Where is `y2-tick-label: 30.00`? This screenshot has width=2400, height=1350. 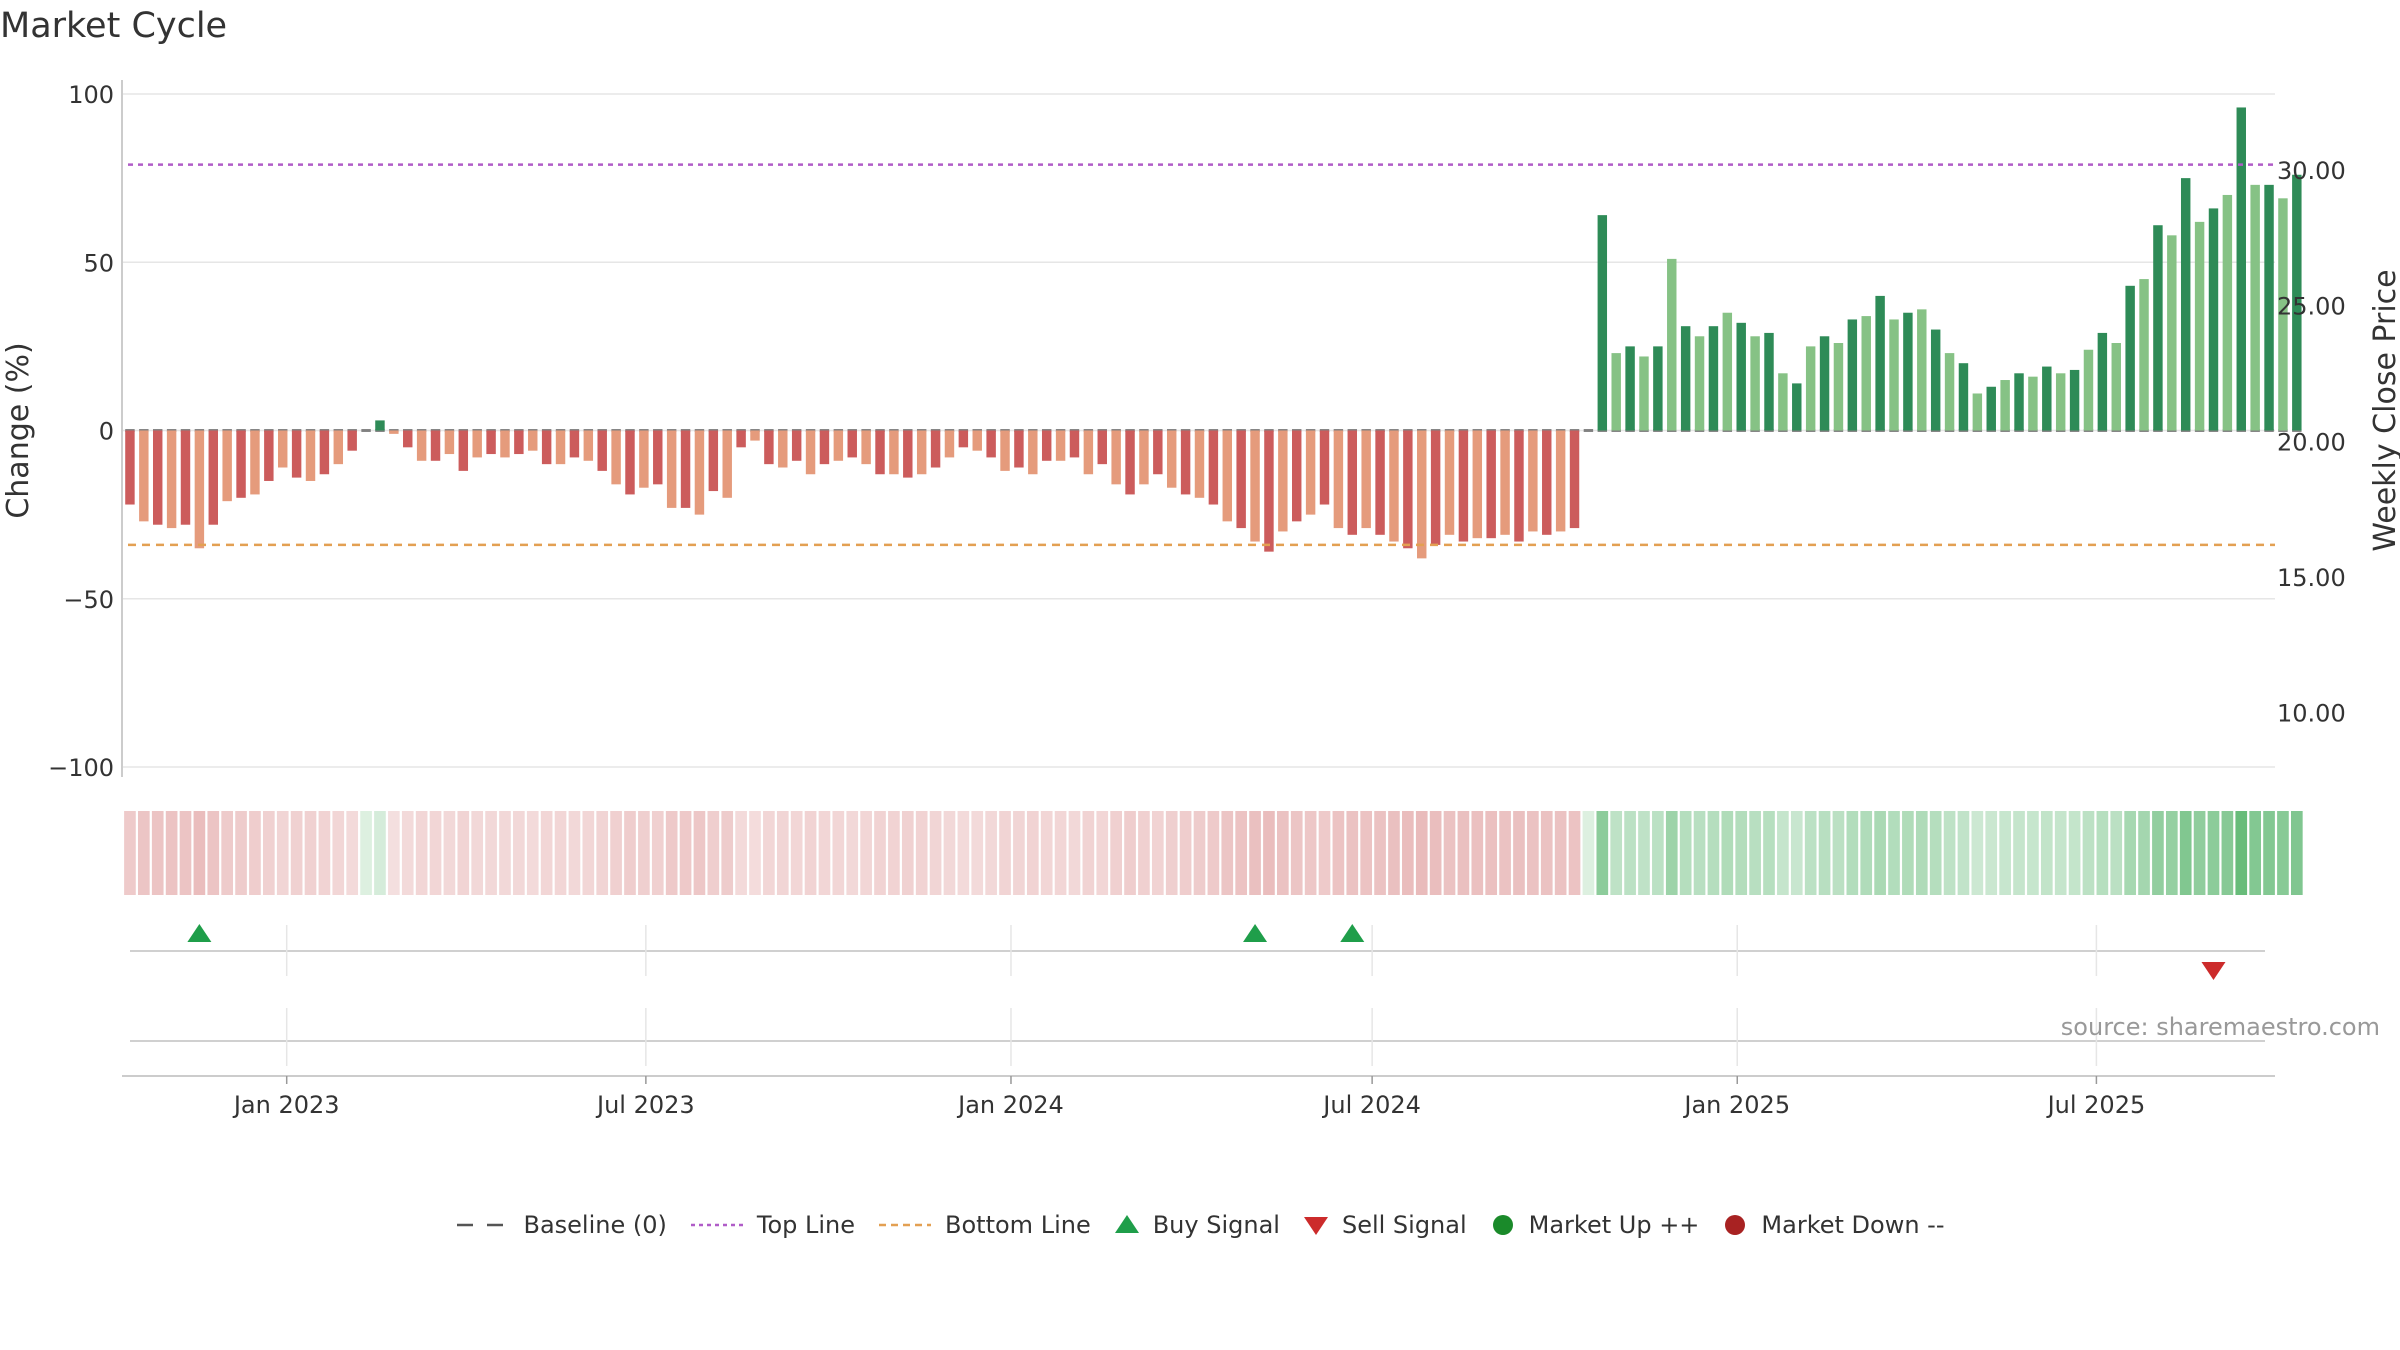 y2-tick-label: 30.00 is located at coordinates (2311, 171).